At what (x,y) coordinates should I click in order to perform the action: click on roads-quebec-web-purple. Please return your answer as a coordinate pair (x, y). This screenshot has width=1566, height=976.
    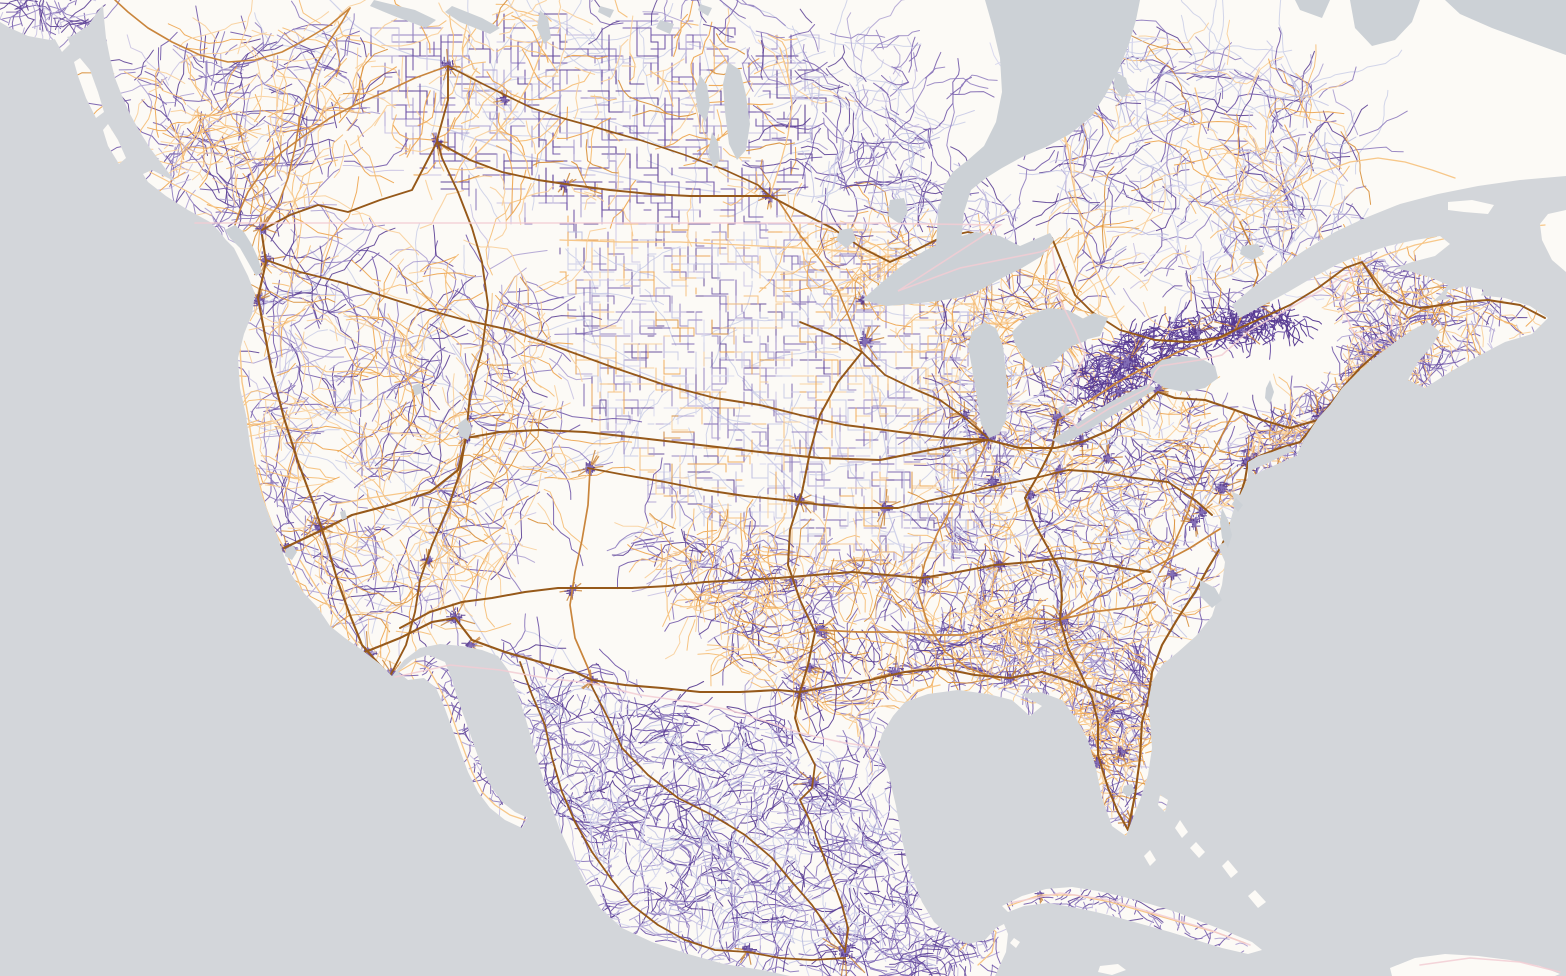
    Looking at the image, I should click on (1223, 179).